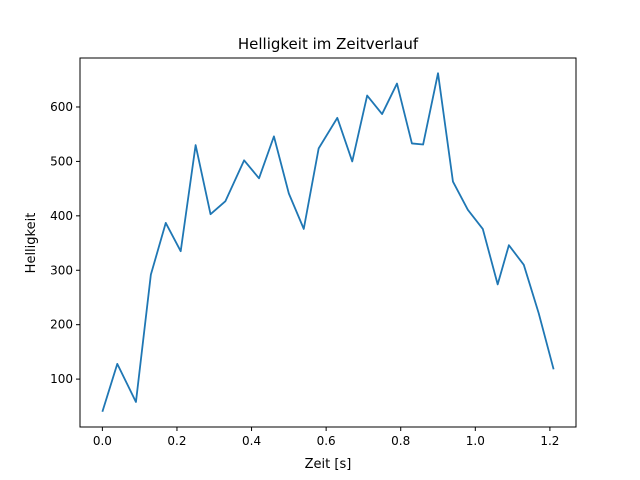 The width and height of the screenshot is (640, 480). I want to click on y-tick-label: 600, so click(61, 107).